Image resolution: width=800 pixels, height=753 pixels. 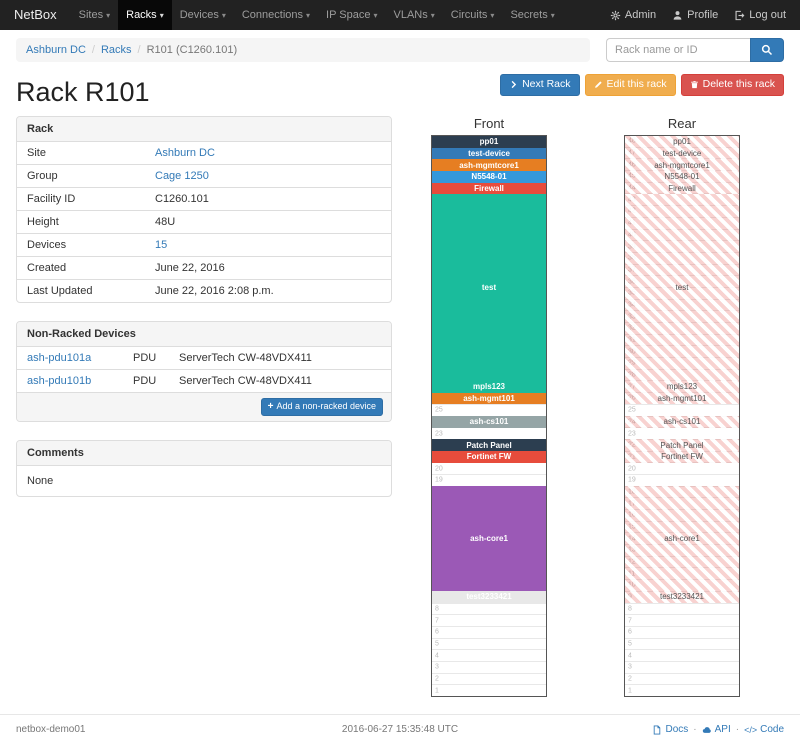 I want to click on device-rear-ash-mgmtcore1: ash-mgmtcore1, so click(x=682, y=165).